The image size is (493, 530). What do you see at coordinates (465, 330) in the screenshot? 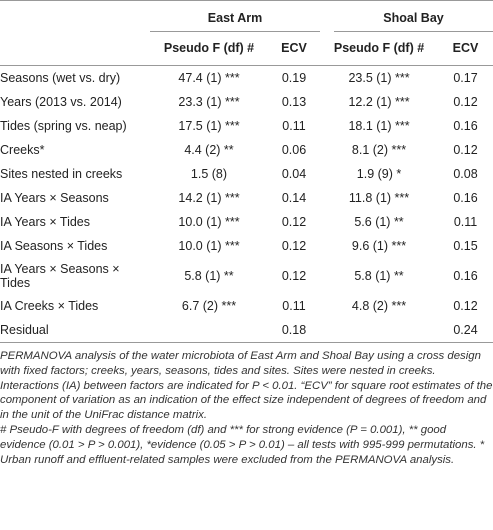
I see `table-cell: 0.24` at bounding box center [465, 330].